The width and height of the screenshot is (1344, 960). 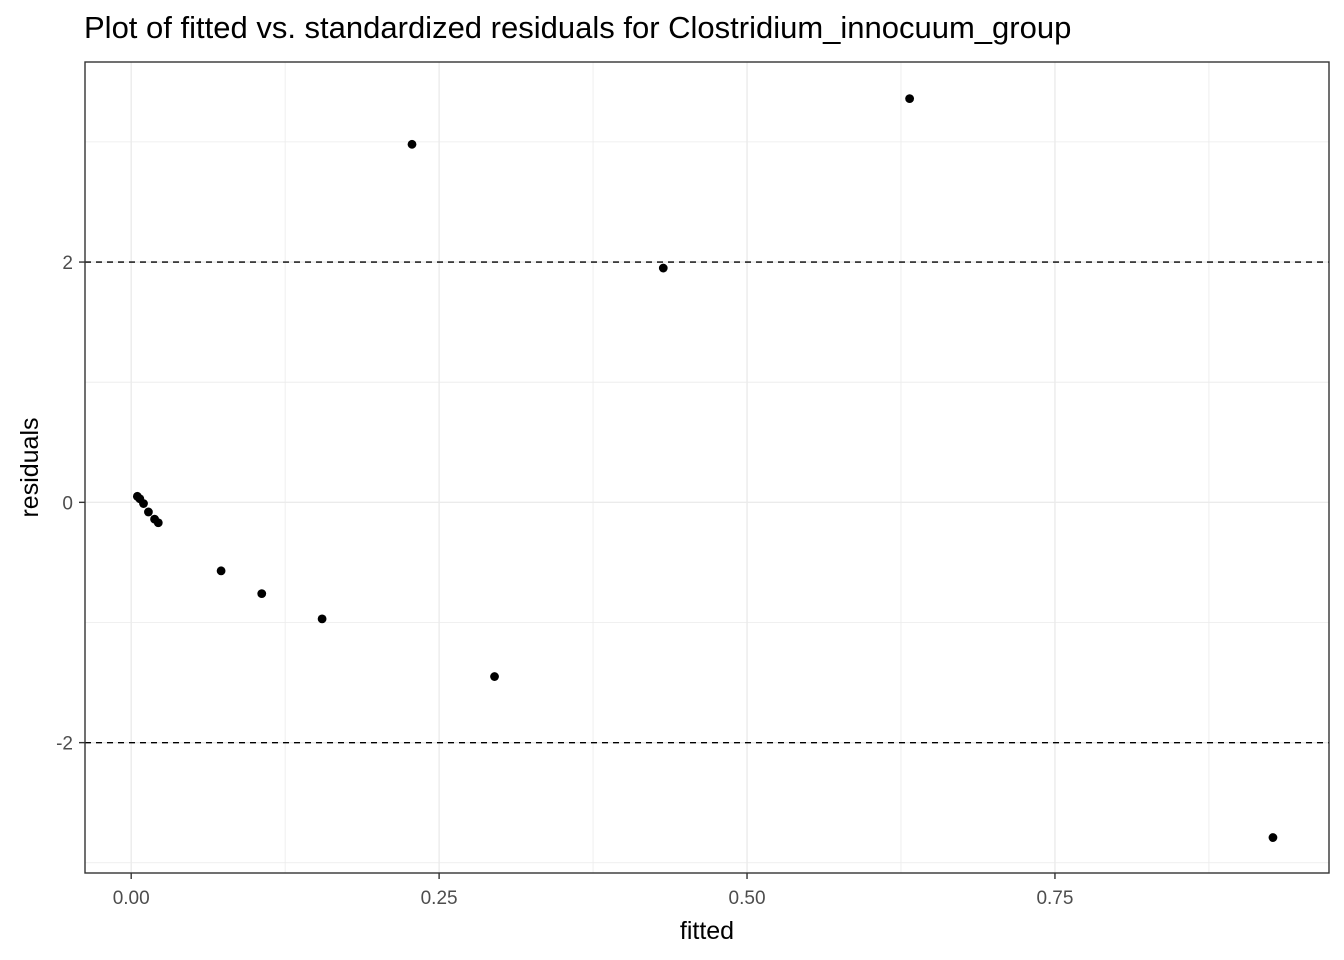 What do you see at coordinates (747, 898) in the screenshot?
I see `x-tick-label: 0.50` at bounding box center [747, 898].